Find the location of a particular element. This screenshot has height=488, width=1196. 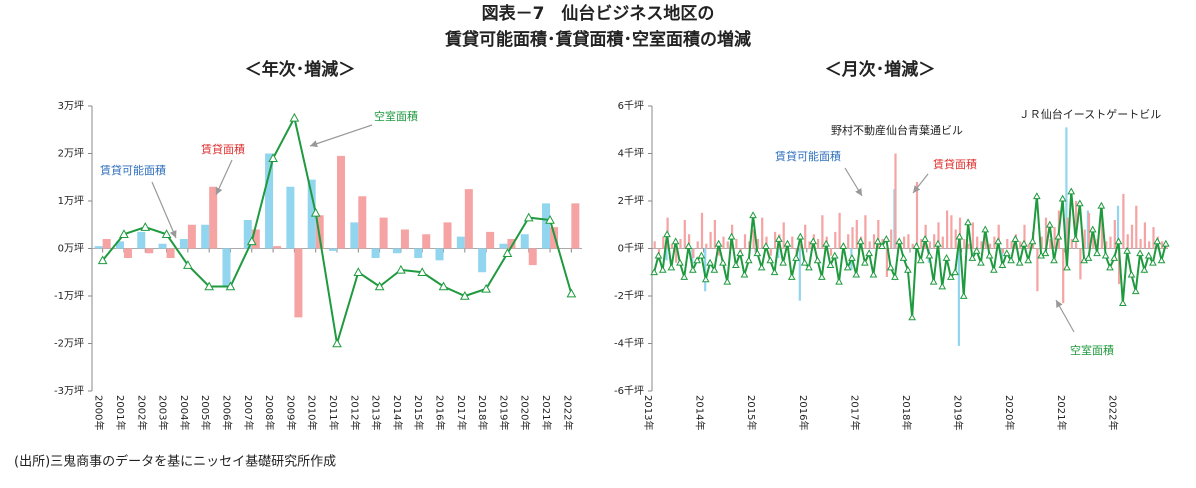

y-tick-label: -1万坪 is located at coordinates (69, 295).